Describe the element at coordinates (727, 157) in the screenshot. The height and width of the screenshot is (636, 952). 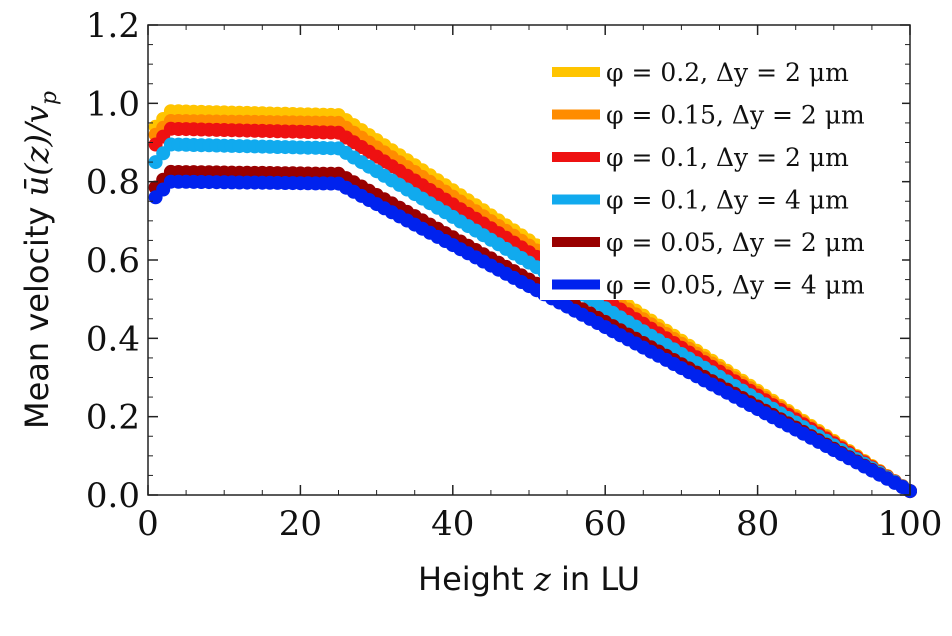
I see `legend-label: φ = 0.1, Δy = 2 μm` at that location.